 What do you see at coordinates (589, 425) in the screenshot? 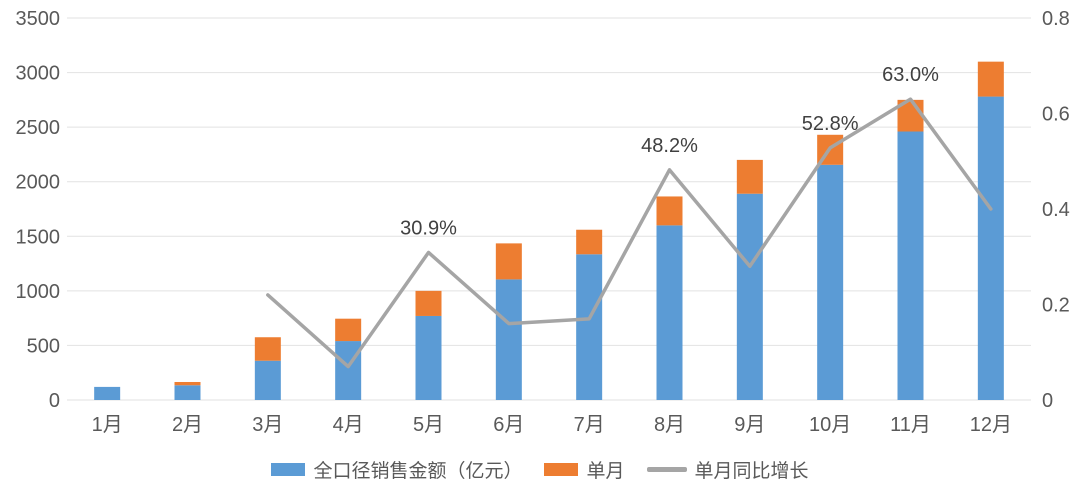
I see `x-axis-tick-label: 7月` at bounding box center [589, 425].